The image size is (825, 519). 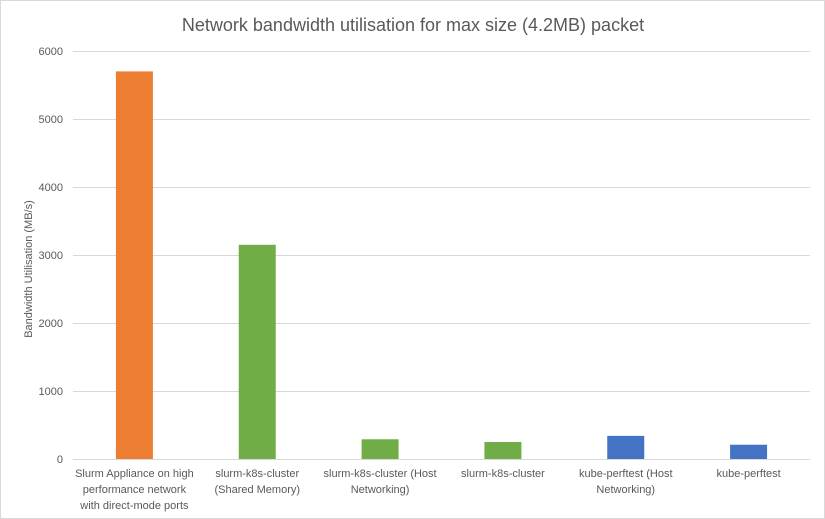 What do you see at coordinates (51, 392) in the screenshot?
I see `y-tick-label: 1000` at bounding box center [51, 392].